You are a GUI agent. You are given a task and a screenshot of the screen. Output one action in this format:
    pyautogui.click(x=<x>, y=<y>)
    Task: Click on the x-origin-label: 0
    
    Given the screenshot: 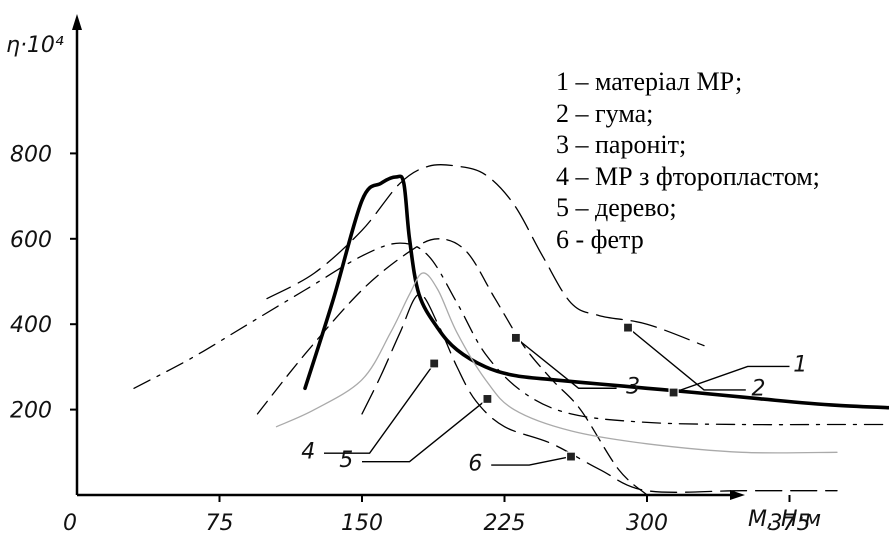 What is the action you would take?
    pyautogui.click(x=70, y=523)
    